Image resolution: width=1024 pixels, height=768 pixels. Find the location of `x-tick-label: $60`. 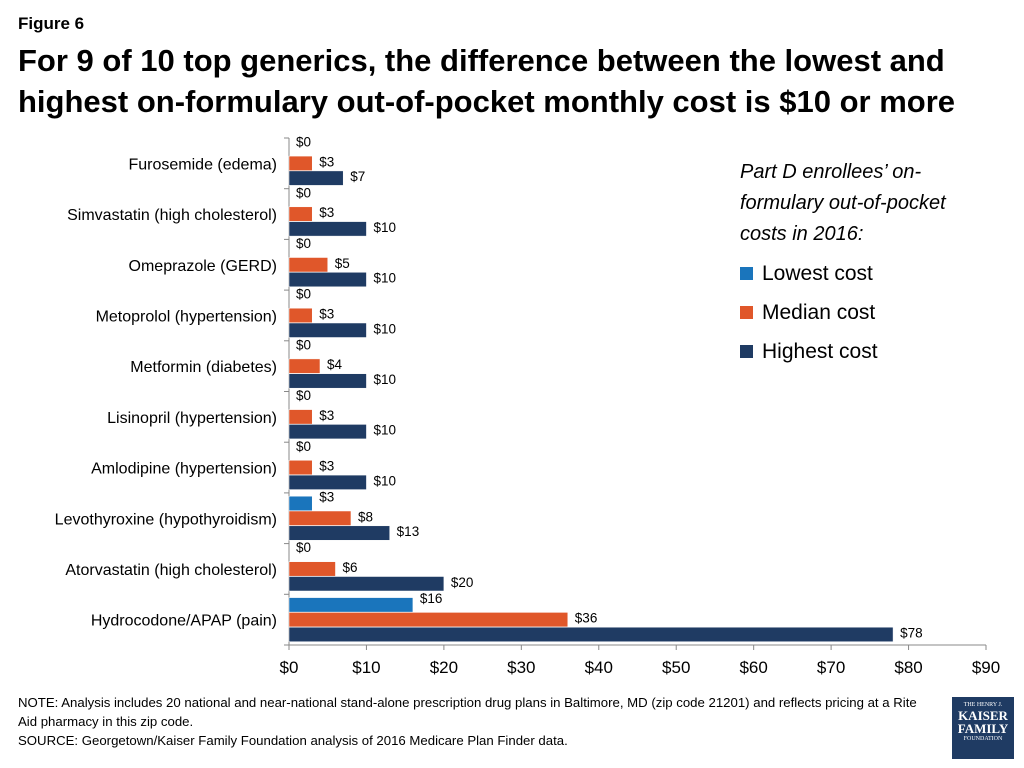

x-tick-label: $60 is located at coordinates (753, 667).